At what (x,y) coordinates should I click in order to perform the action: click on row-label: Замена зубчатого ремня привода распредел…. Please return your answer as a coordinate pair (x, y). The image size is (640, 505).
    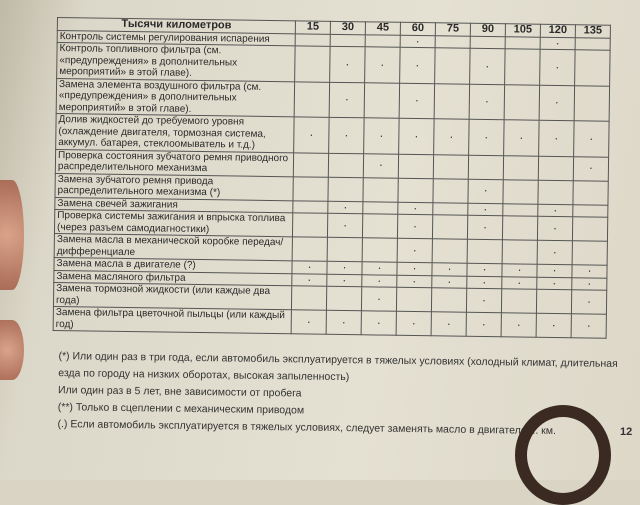
    Looking at the image, I should click on (174, 186).